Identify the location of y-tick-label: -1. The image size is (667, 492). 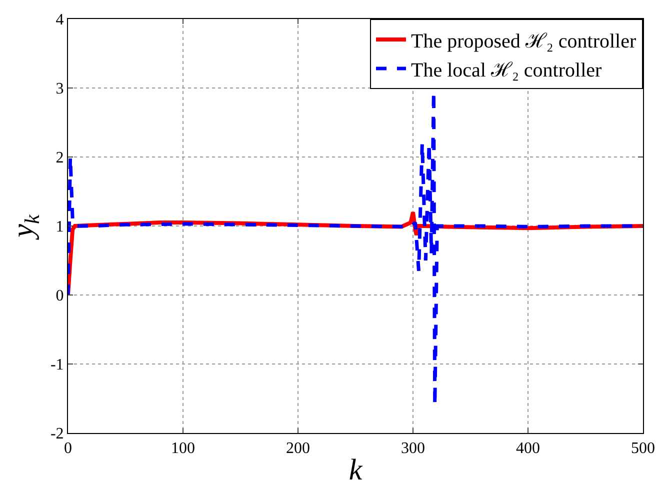
(57, 365).